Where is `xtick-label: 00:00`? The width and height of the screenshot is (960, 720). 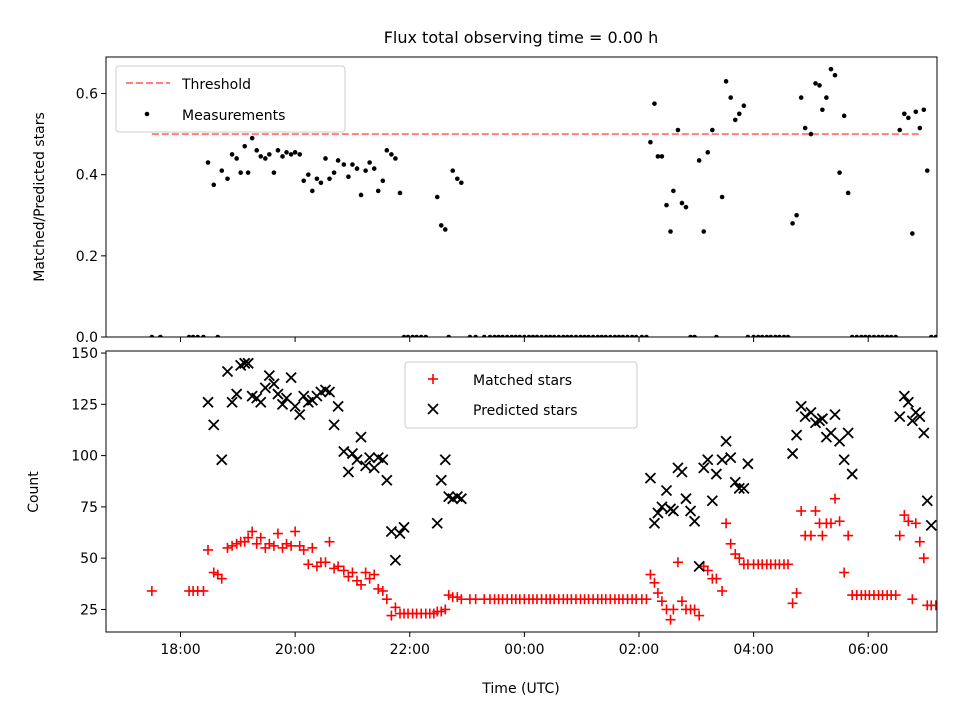 xtick-label: 00:00 is located at coordinates (524, 650).